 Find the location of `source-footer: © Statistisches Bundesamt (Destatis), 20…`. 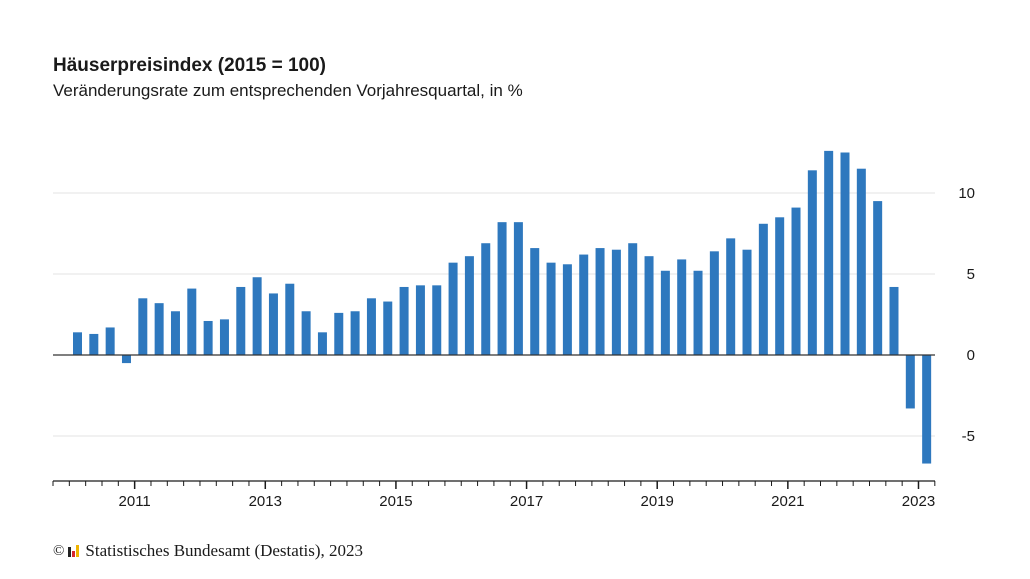

source-footer: © Statistisches Bundesamt (Destatis), 20… is located at coordinates (208, 551).